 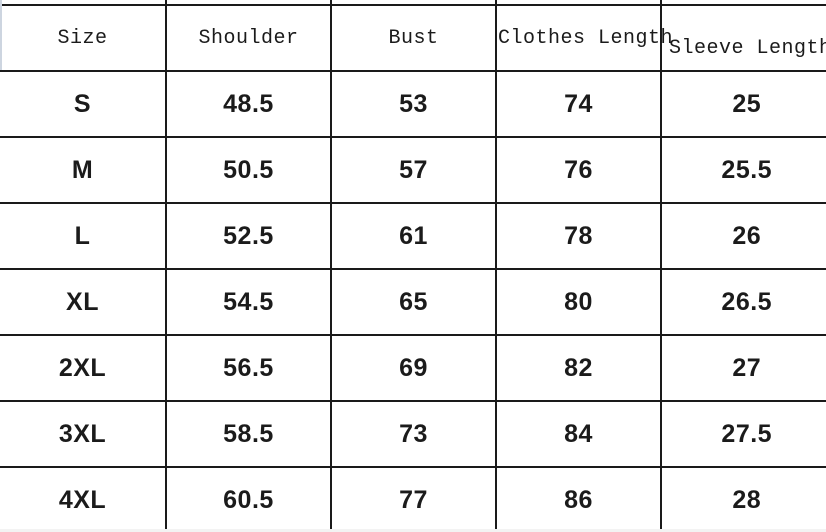 What do you see at coordinates (579, 237) in the screenshot?
I see `clothes-length-cell: 78` at bounding box center [579, 237].